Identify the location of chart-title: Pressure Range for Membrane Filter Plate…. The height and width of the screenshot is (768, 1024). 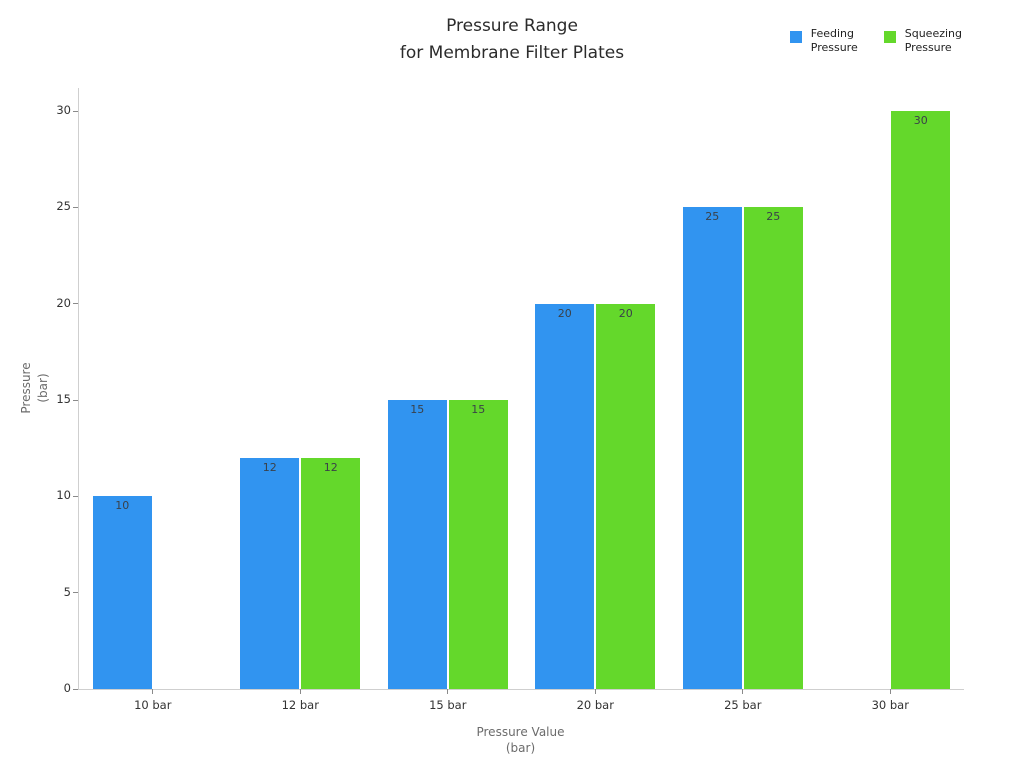
(512, 40).